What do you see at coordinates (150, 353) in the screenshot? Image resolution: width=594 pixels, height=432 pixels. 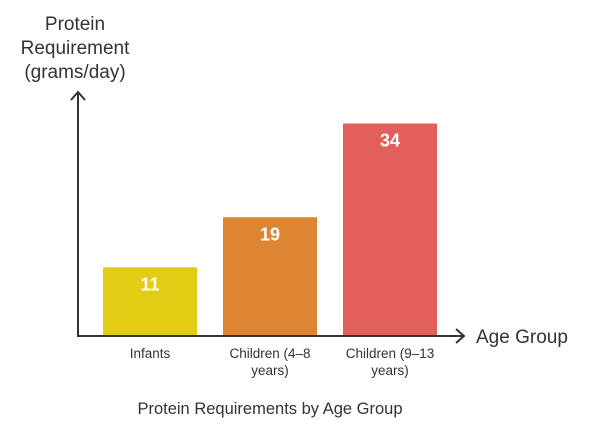 I see `x-tick-label-1-line-1: Infants` at bounding box center [150, 353].